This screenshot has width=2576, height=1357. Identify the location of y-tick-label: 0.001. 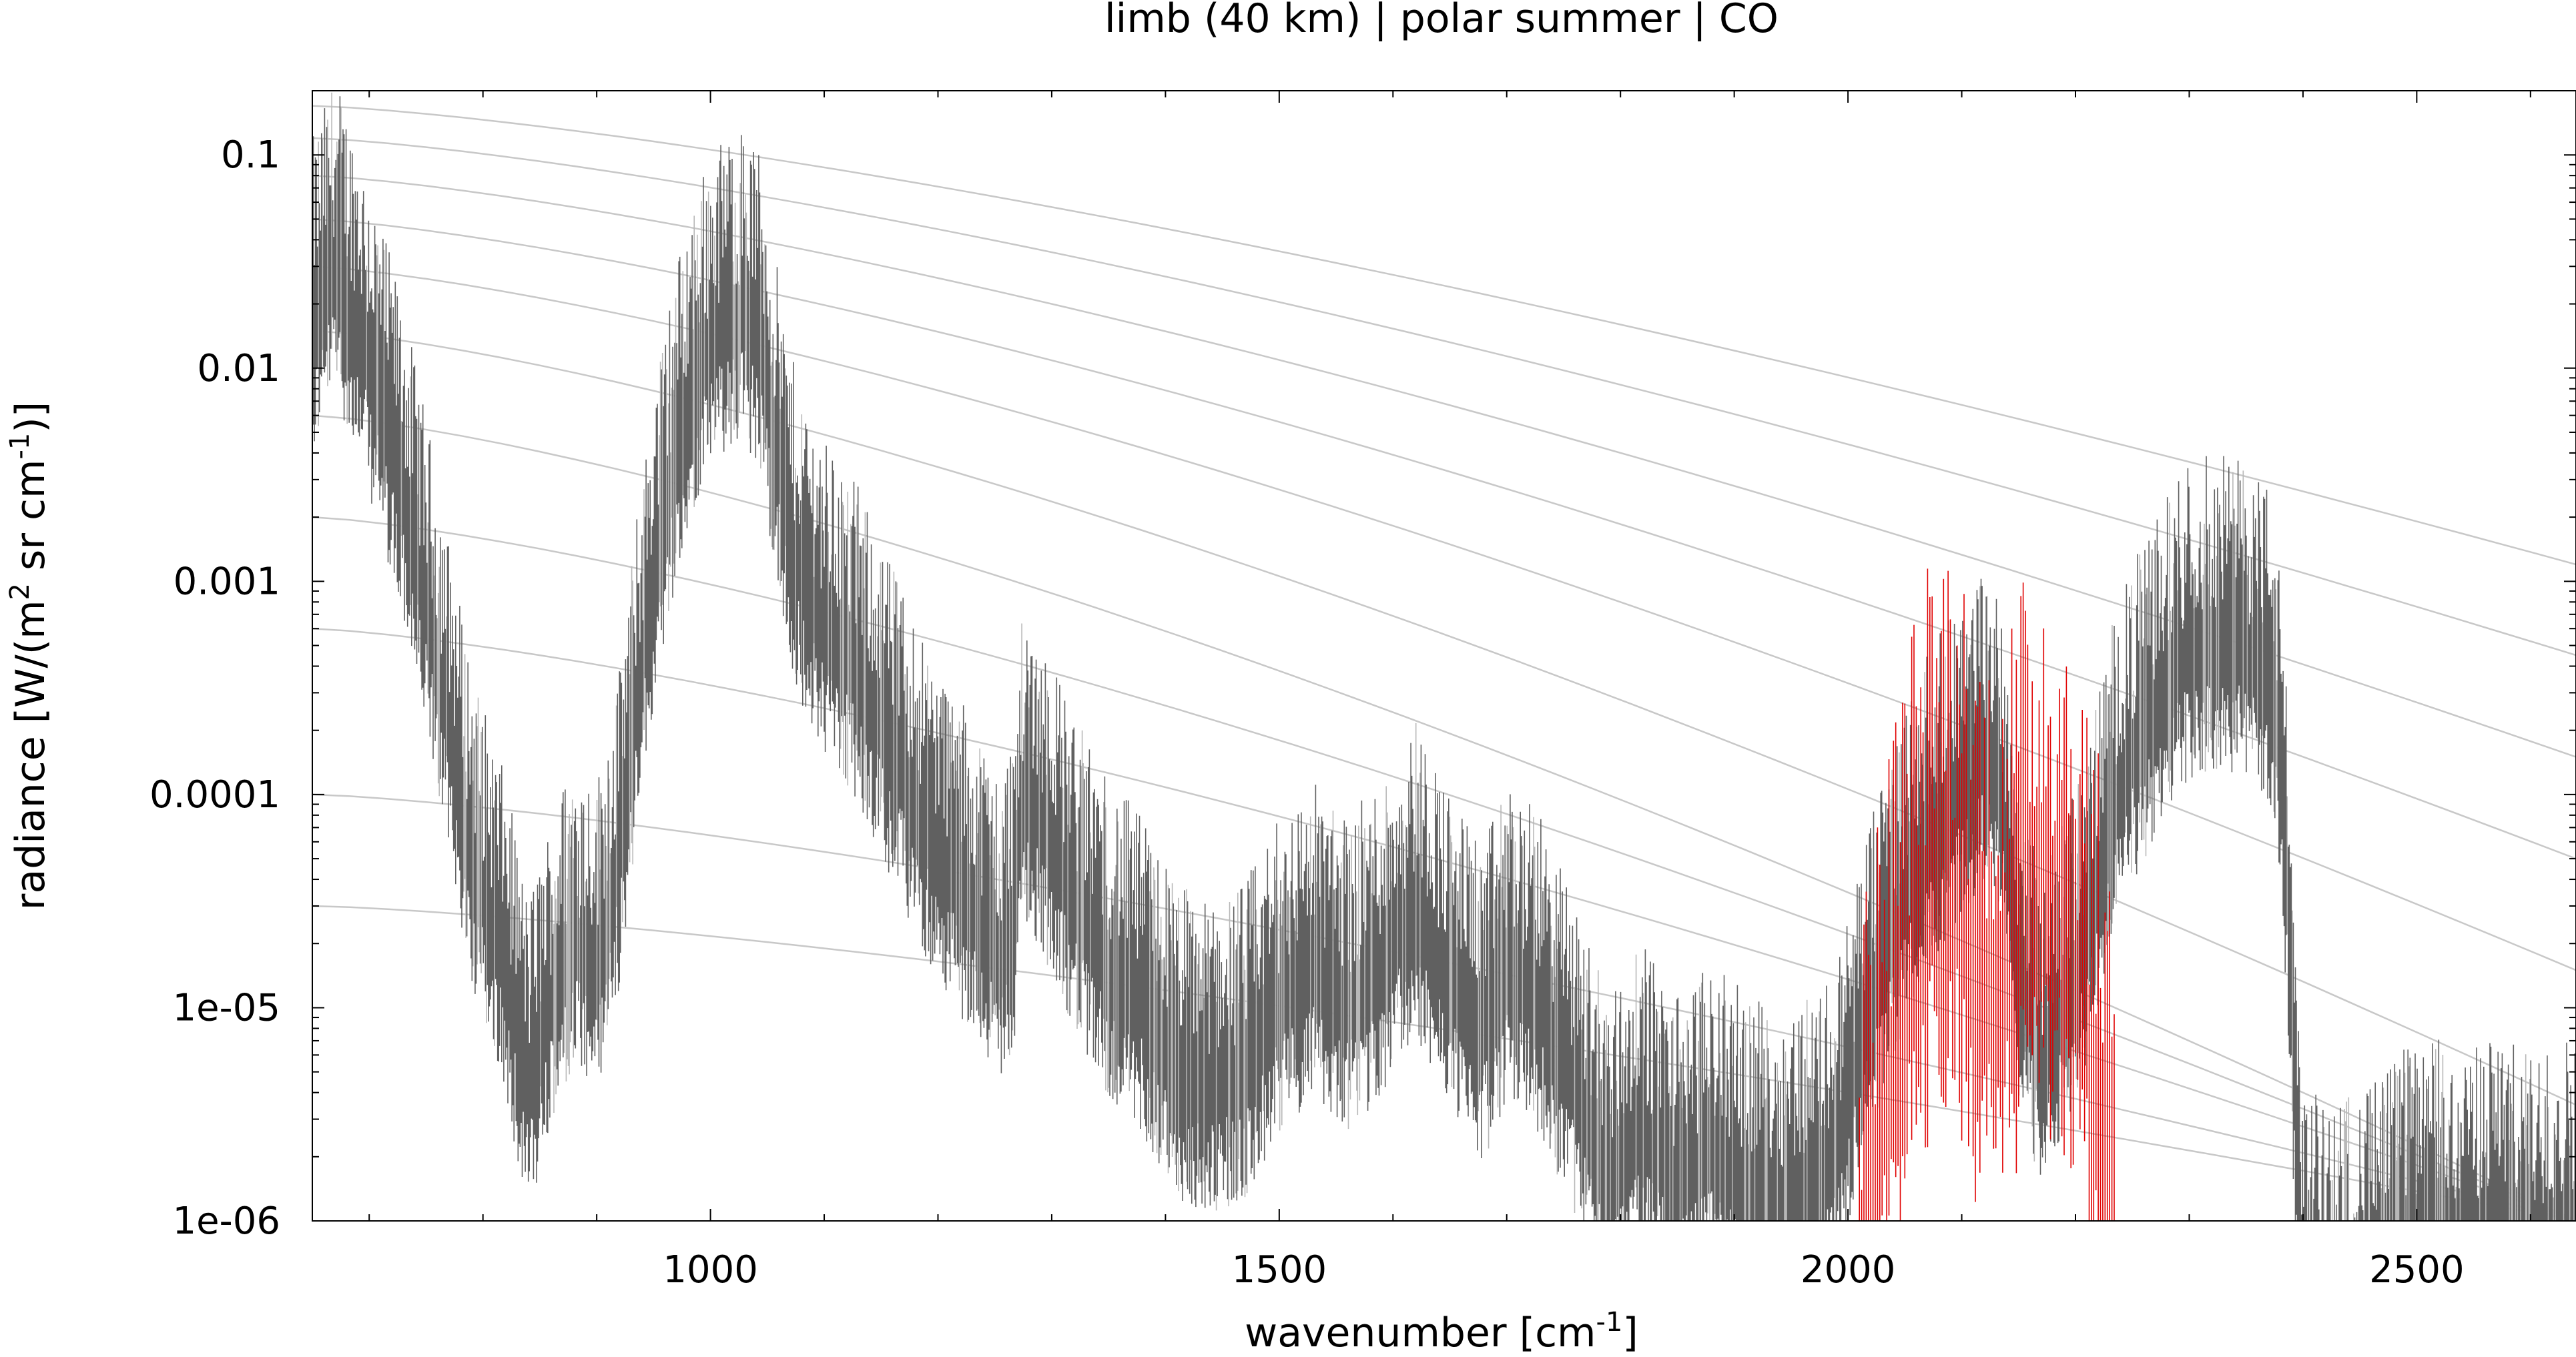
(227, 581).